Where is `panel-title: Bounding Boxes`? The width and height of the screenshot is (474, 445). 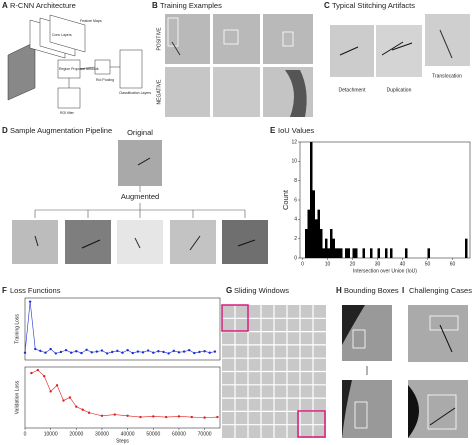
panel-title: Bounding Boxes is located at coordinates (371, 290).